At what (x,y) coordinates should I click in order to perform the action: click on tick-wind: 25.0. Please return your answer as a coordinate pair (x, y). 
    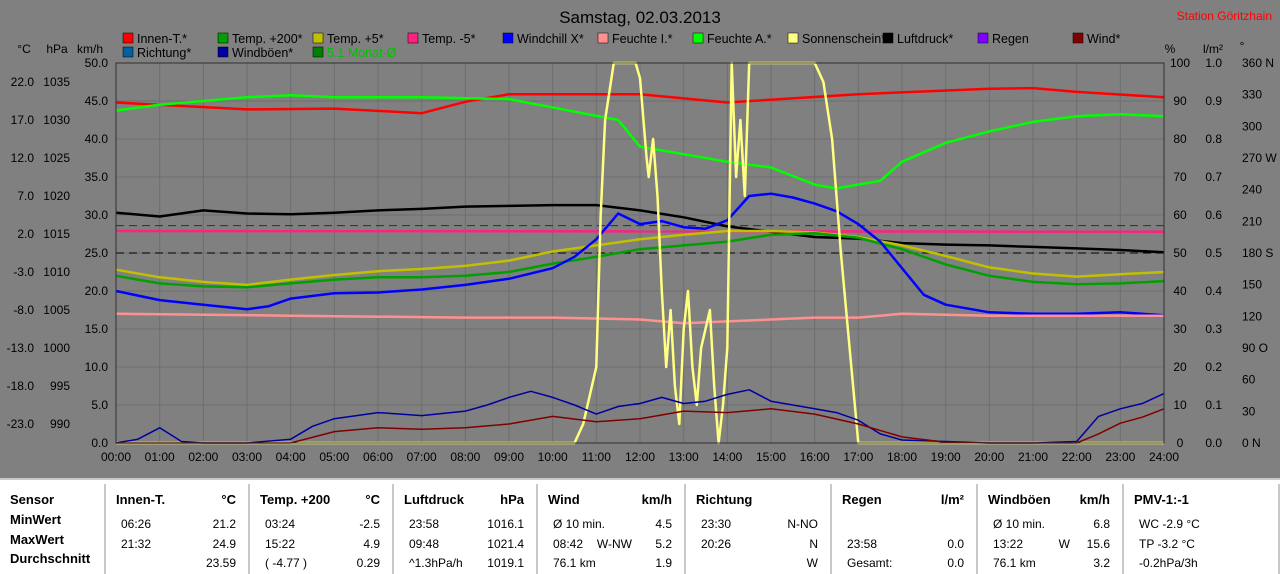
    Looking at the image, I should click on (97, 253).